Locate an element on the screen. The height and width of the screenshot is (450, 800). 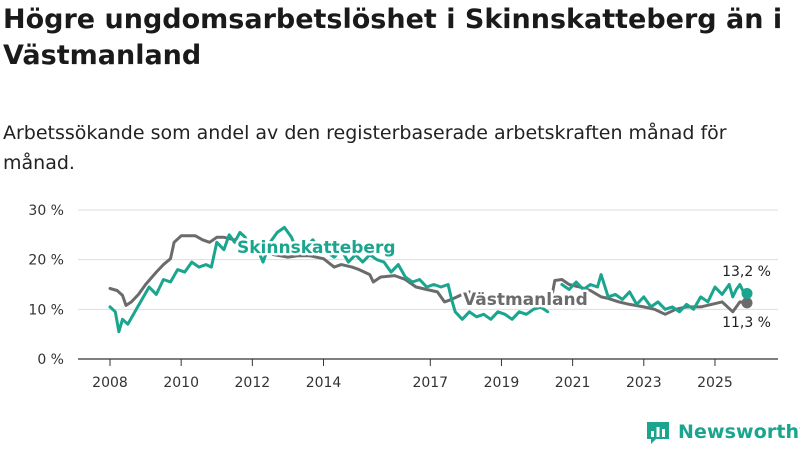
series-label-skinnskatteberg: Skinnskatteberg is located at coordinates (316, 248).